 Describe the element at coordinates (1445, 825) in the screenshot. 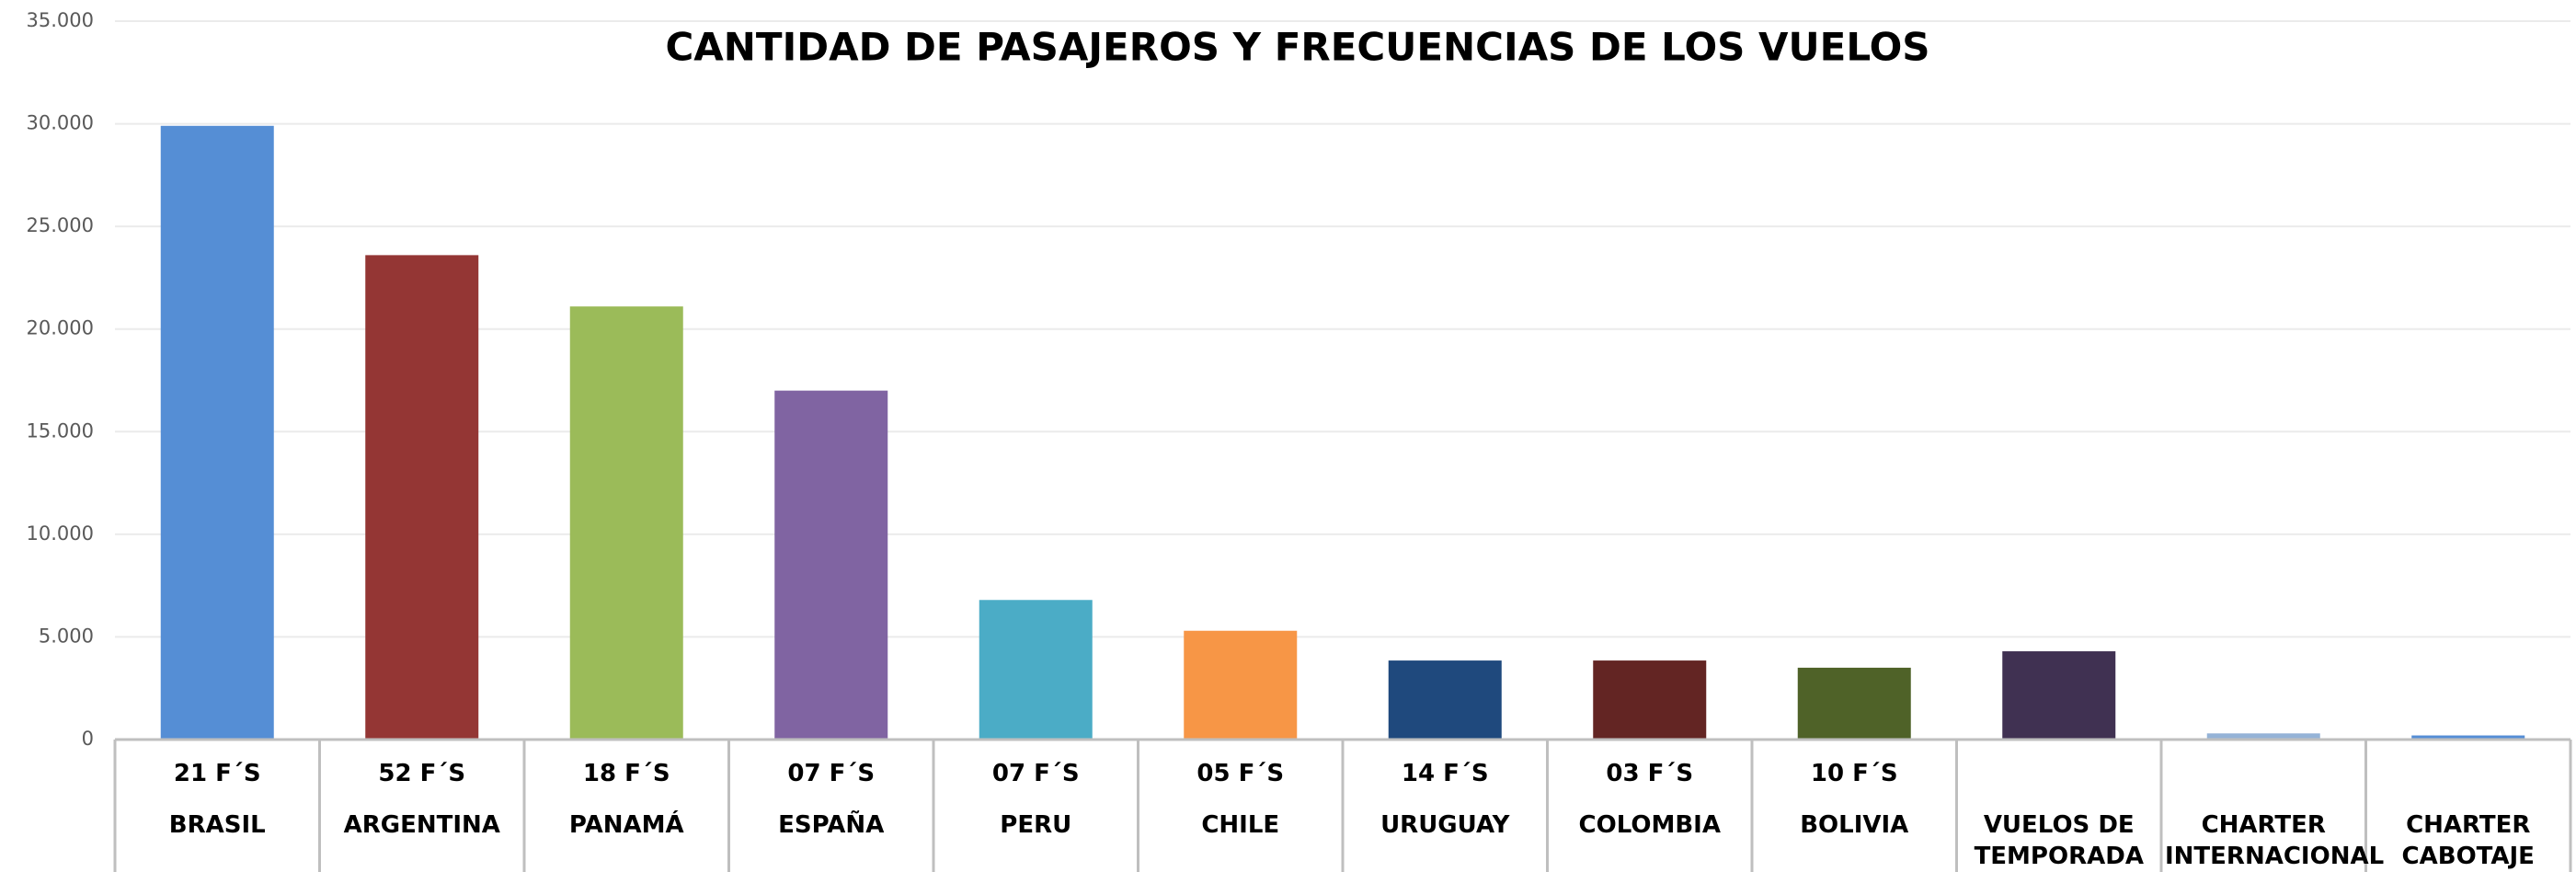

I see `x-tick-label: URUGUAY` at that location.